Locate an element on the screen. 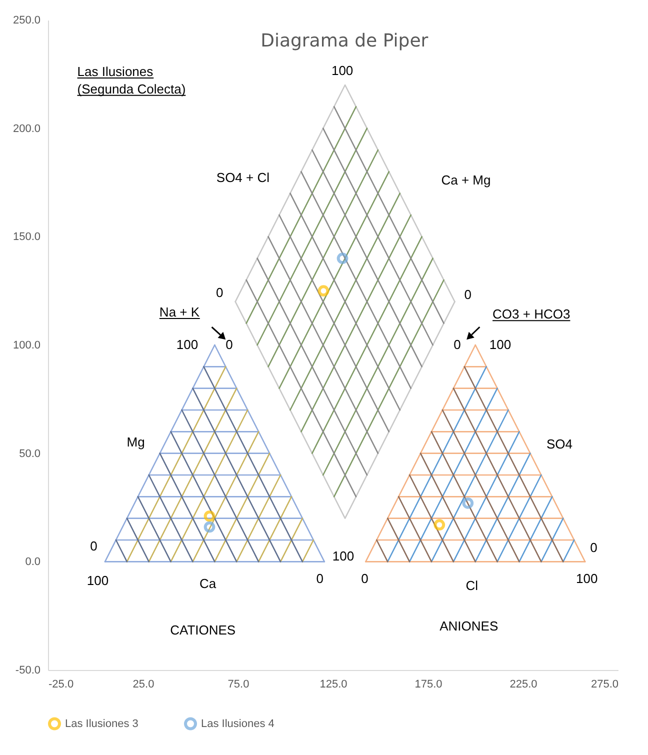 This screenshot has width=648, height=755. annotation: (Segunda Colecta) is located at coordinates (131, 88).